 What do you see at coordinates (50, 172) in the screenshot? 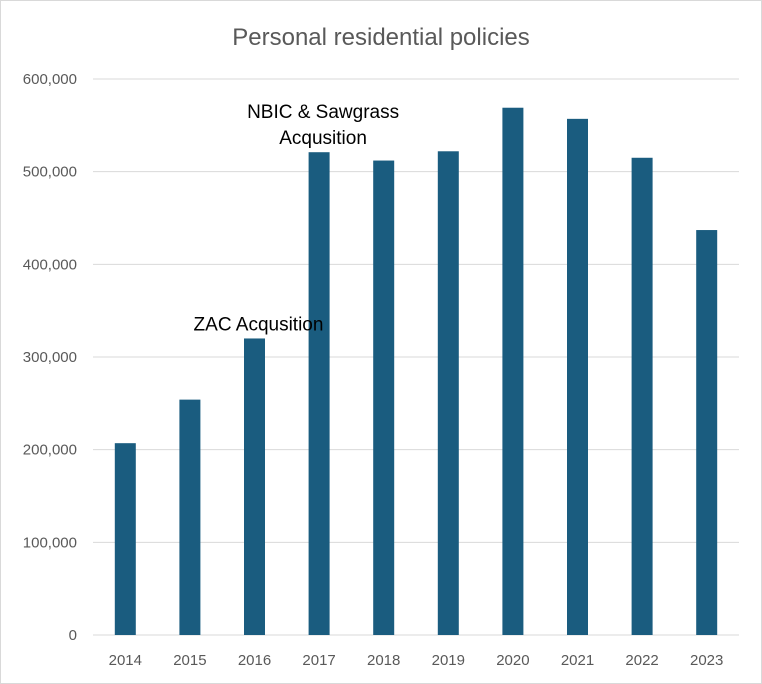
I see `y-tick-label: 500,000` at bounding box center [50, 172].